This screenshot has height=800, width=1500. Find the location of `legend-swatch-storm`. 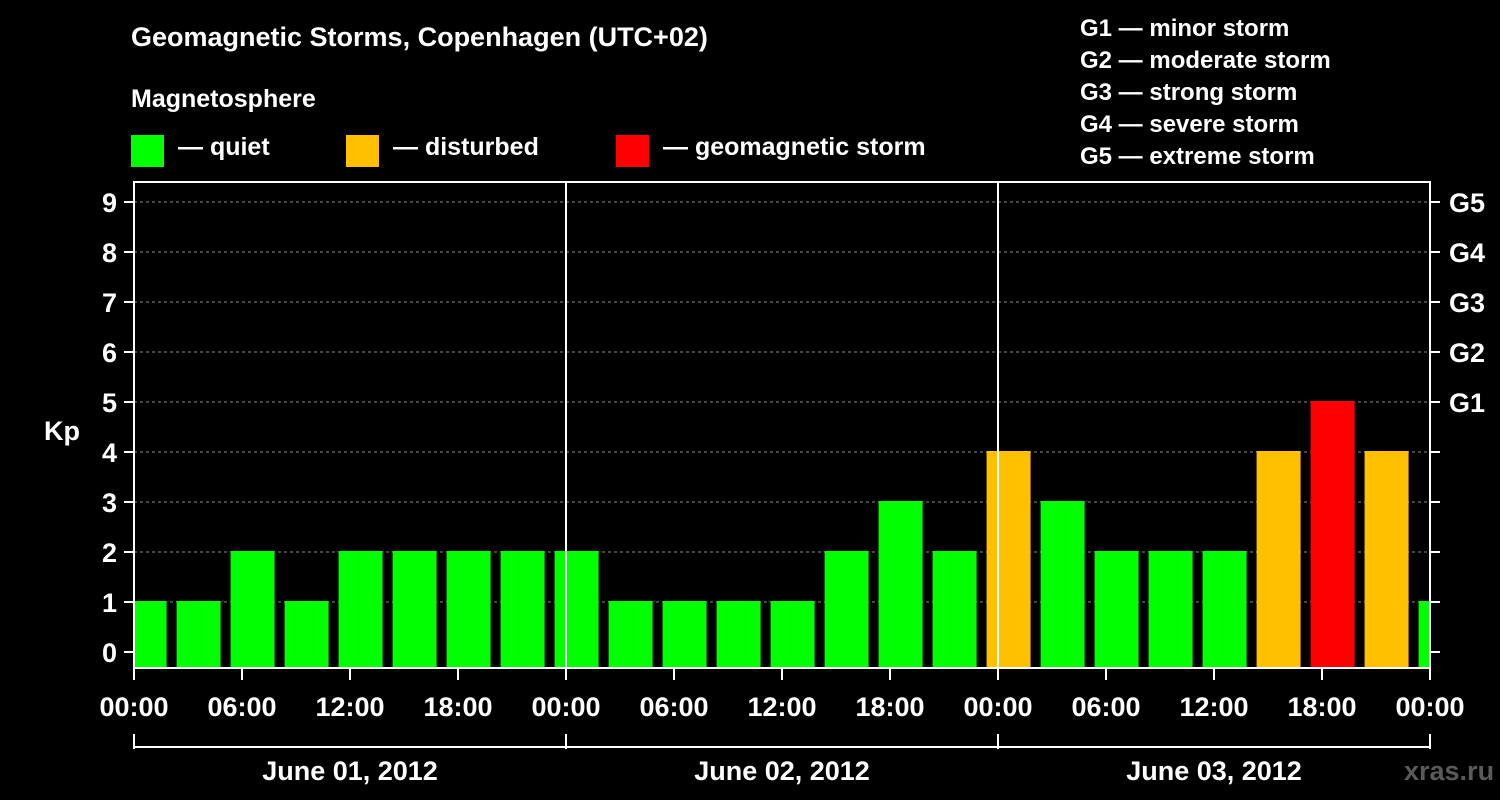

legend-swatch-storm is located at coordinates (632, 151).